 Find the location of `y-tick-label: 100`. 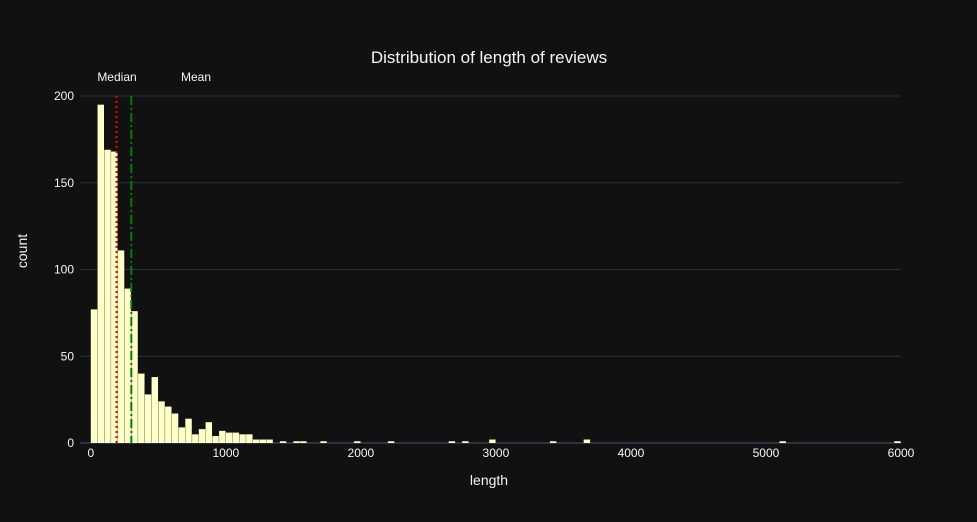

y-tick-label: 100 is located at coordinates (64, 270).